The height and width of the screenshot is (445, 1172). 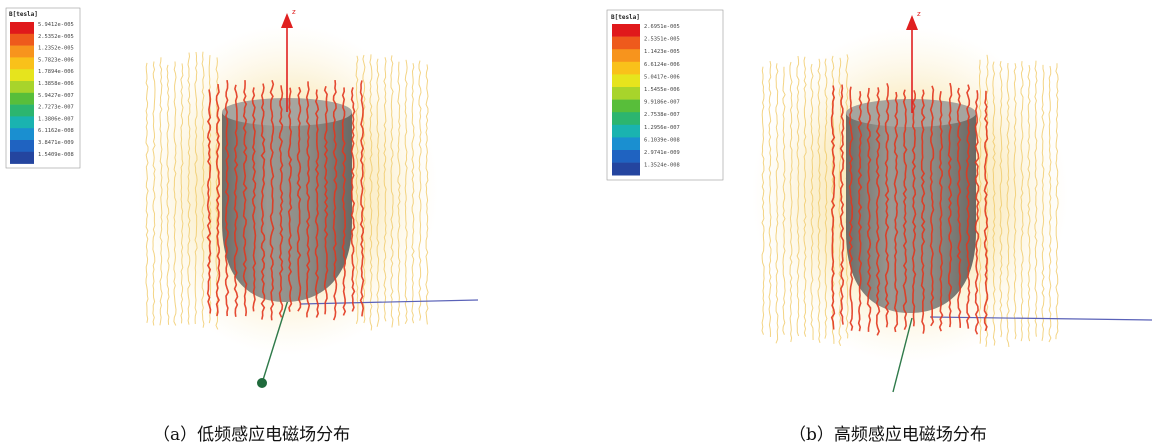 What do you see at coordinates (56, 37) in the screenshot?
I see `legend-value-label: 2.5352e-005` at bounding box center [56, 37].